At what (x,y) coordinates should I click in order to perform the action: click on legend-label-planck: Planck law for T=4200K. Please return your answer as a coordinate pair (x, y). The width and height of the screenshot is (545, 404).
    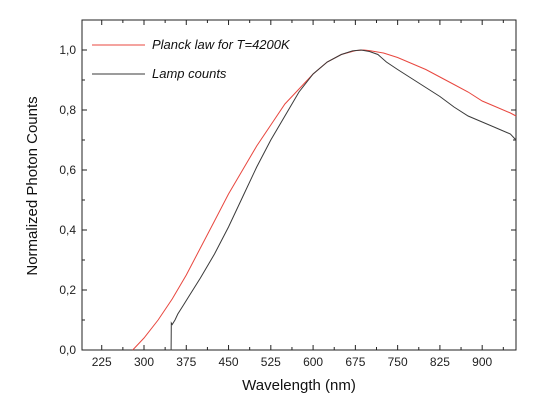
    Looking at the image, I should click on (221, 44).